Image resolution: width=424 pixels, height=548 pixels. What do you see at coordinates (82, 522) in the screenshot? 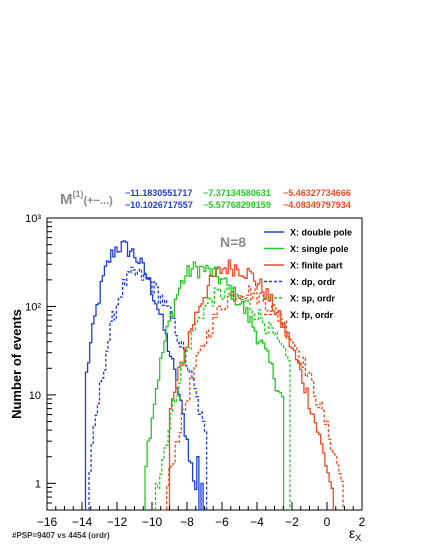
I see `x-tick-label: −14` at bounding box center [82, 522].